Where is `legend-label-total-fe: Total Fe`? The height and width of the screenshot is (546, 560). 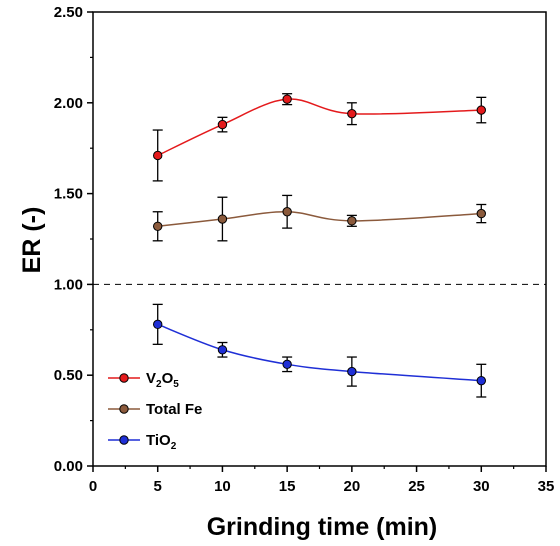
legend-label-total-fe: Total Fe is located at coordinates (174, 409).